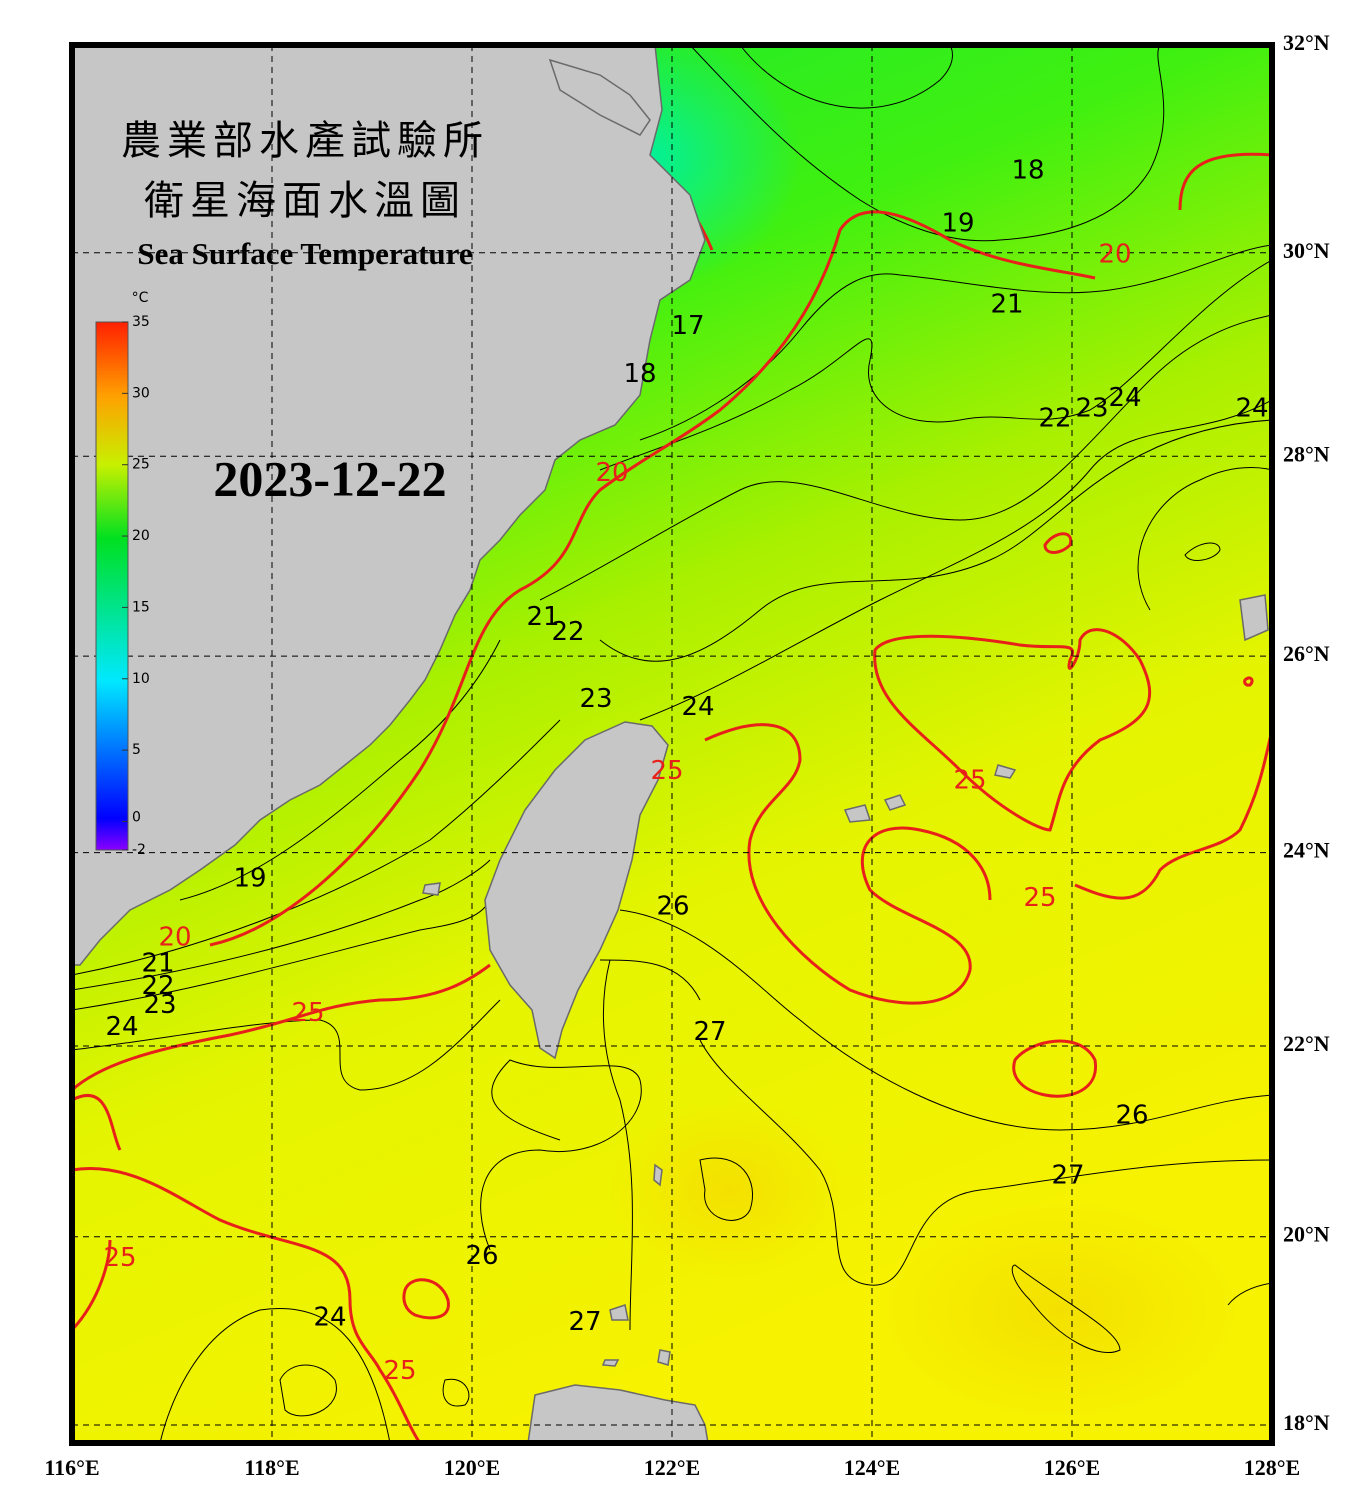  What do you see at coordinates (1072, 1467) in the screenshot?
I see `x-tick-label: 126°E` at bounding box center [1072, 1467].